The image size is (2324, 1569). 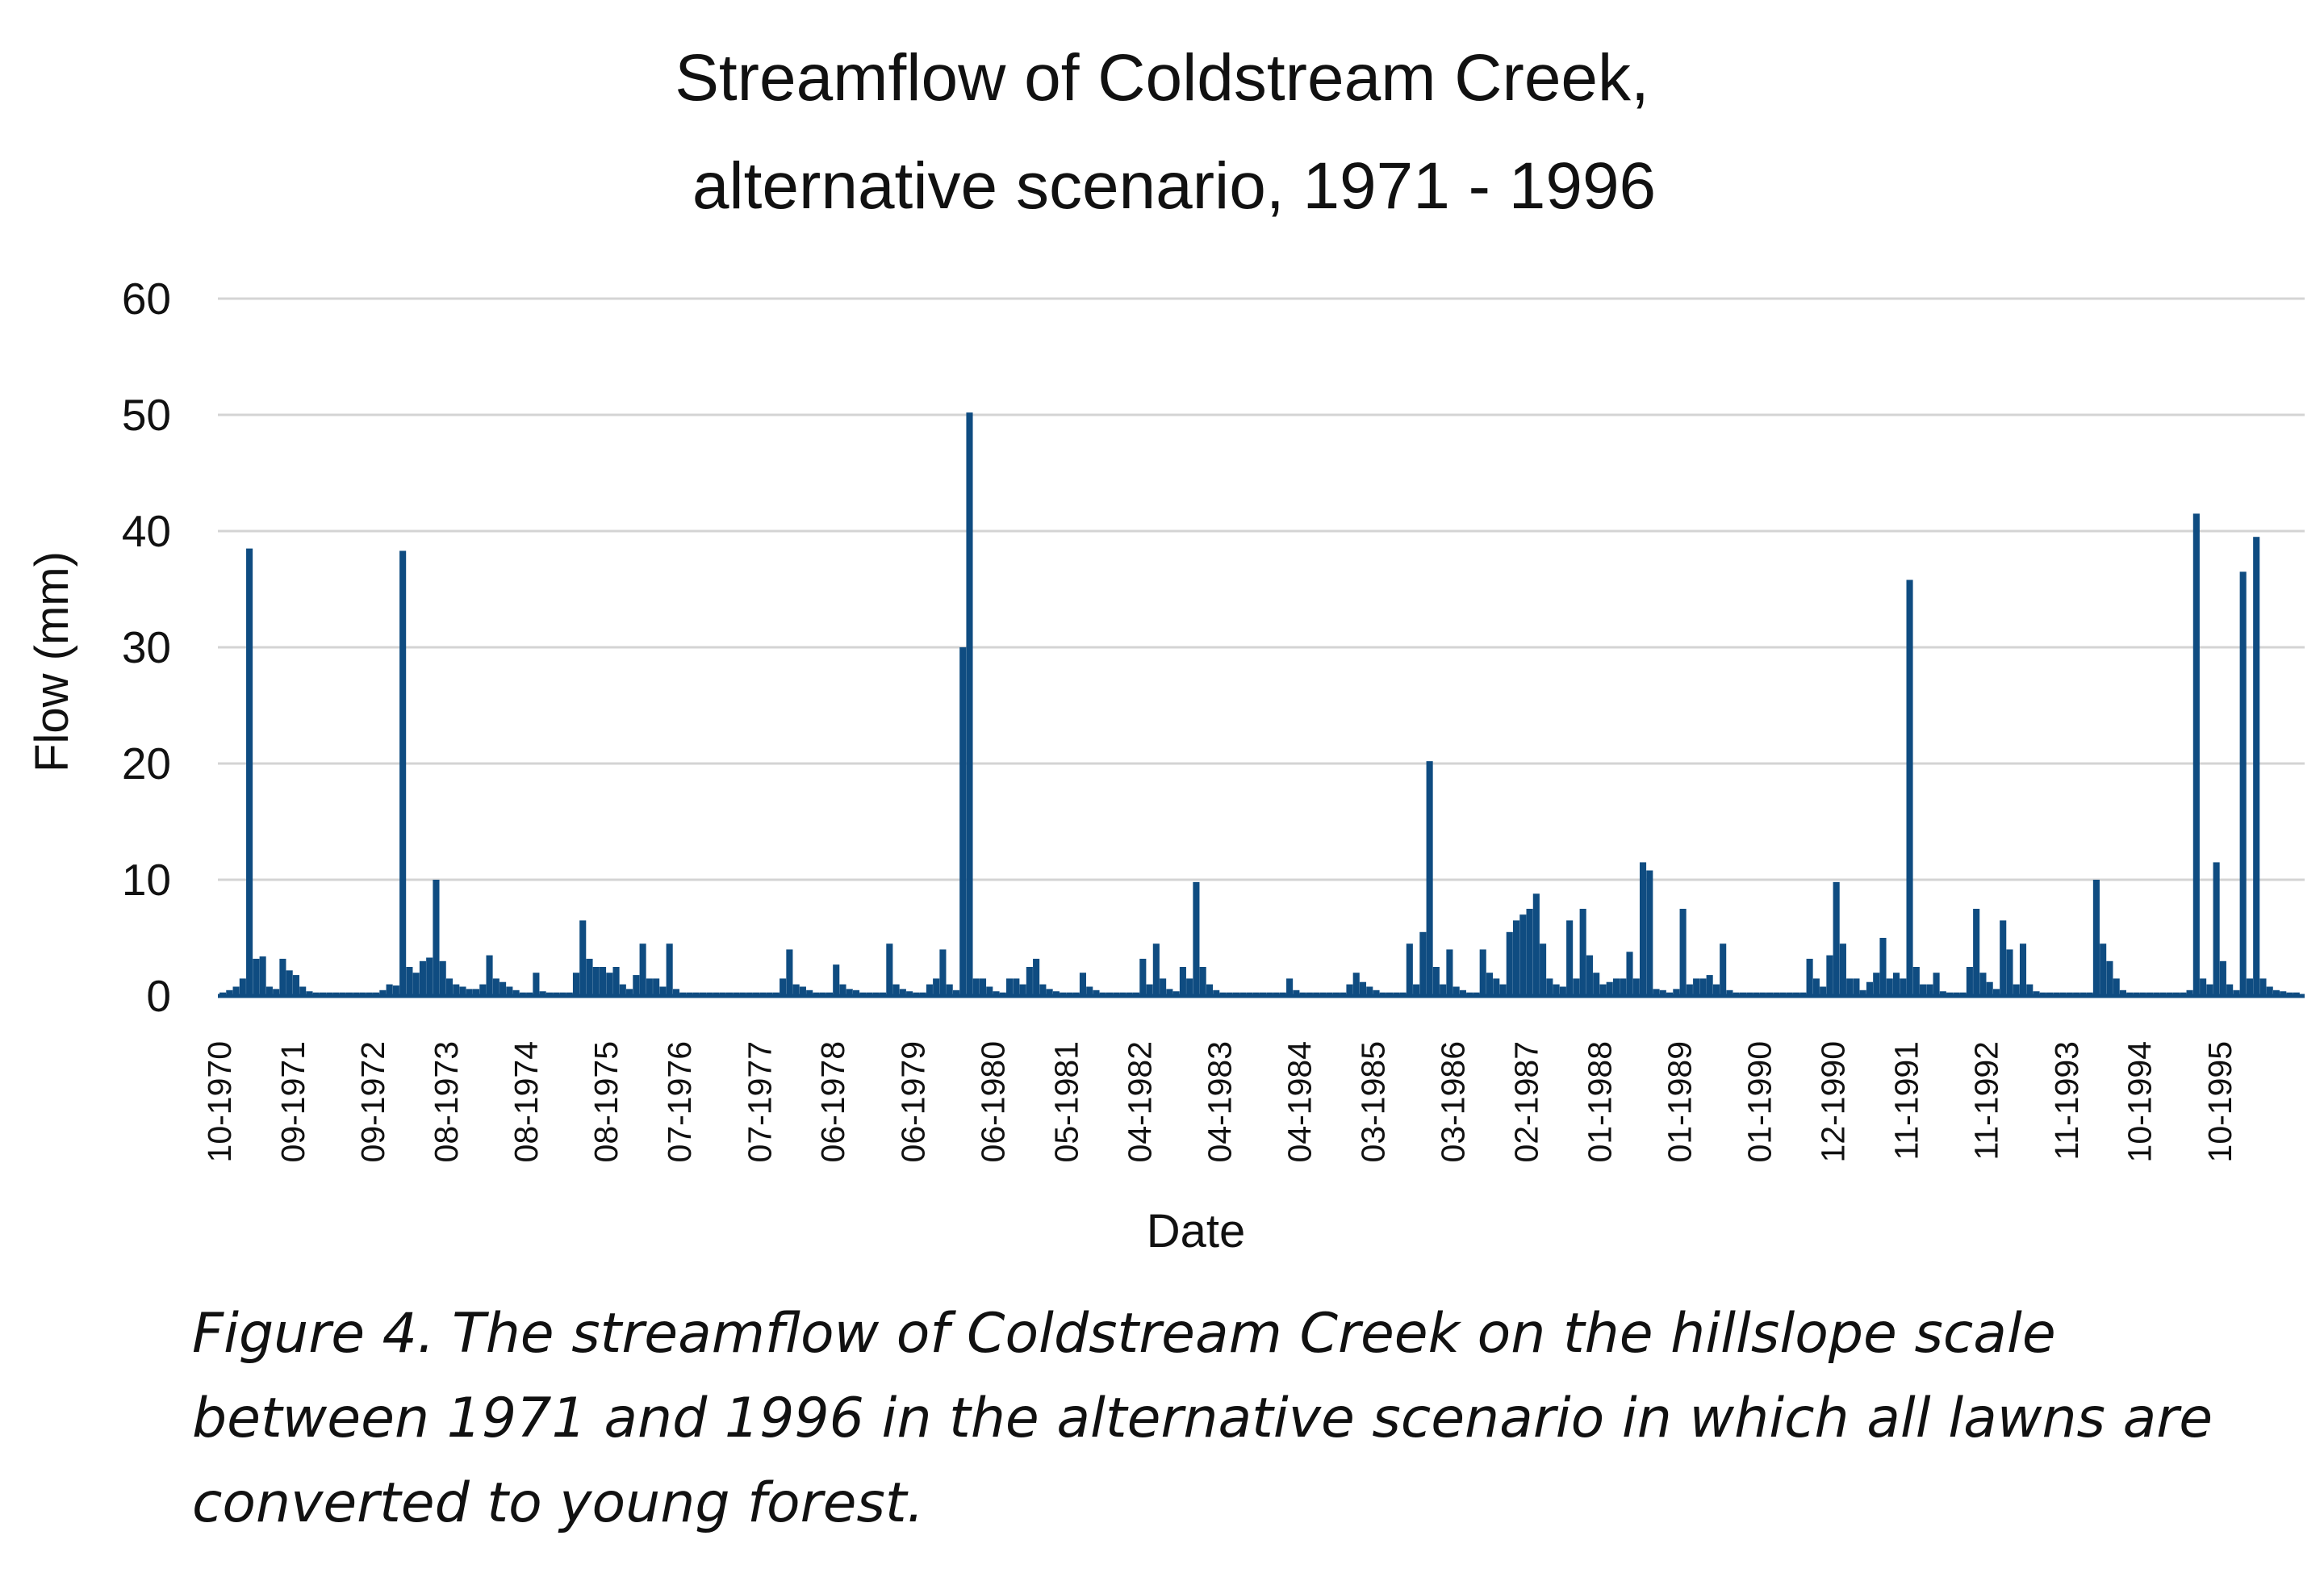 What do you see at coordinates (1196, 1231) in the screenshot?
I see `x-axis-label: Date` at bounding box center [1196, 1231].